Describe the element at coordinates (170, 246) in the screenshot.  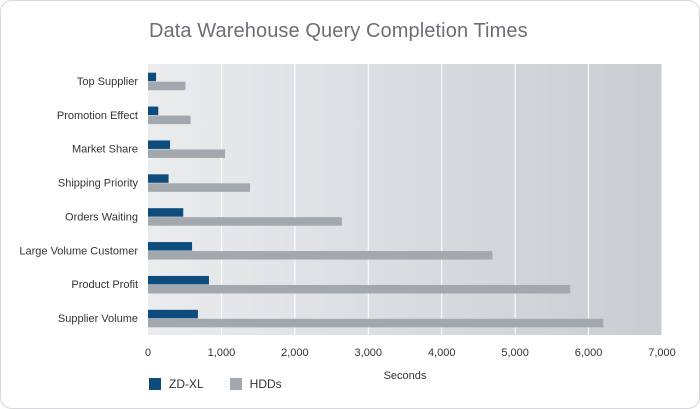
I see `bar-zd-xl-large-volume-customer` at that location.